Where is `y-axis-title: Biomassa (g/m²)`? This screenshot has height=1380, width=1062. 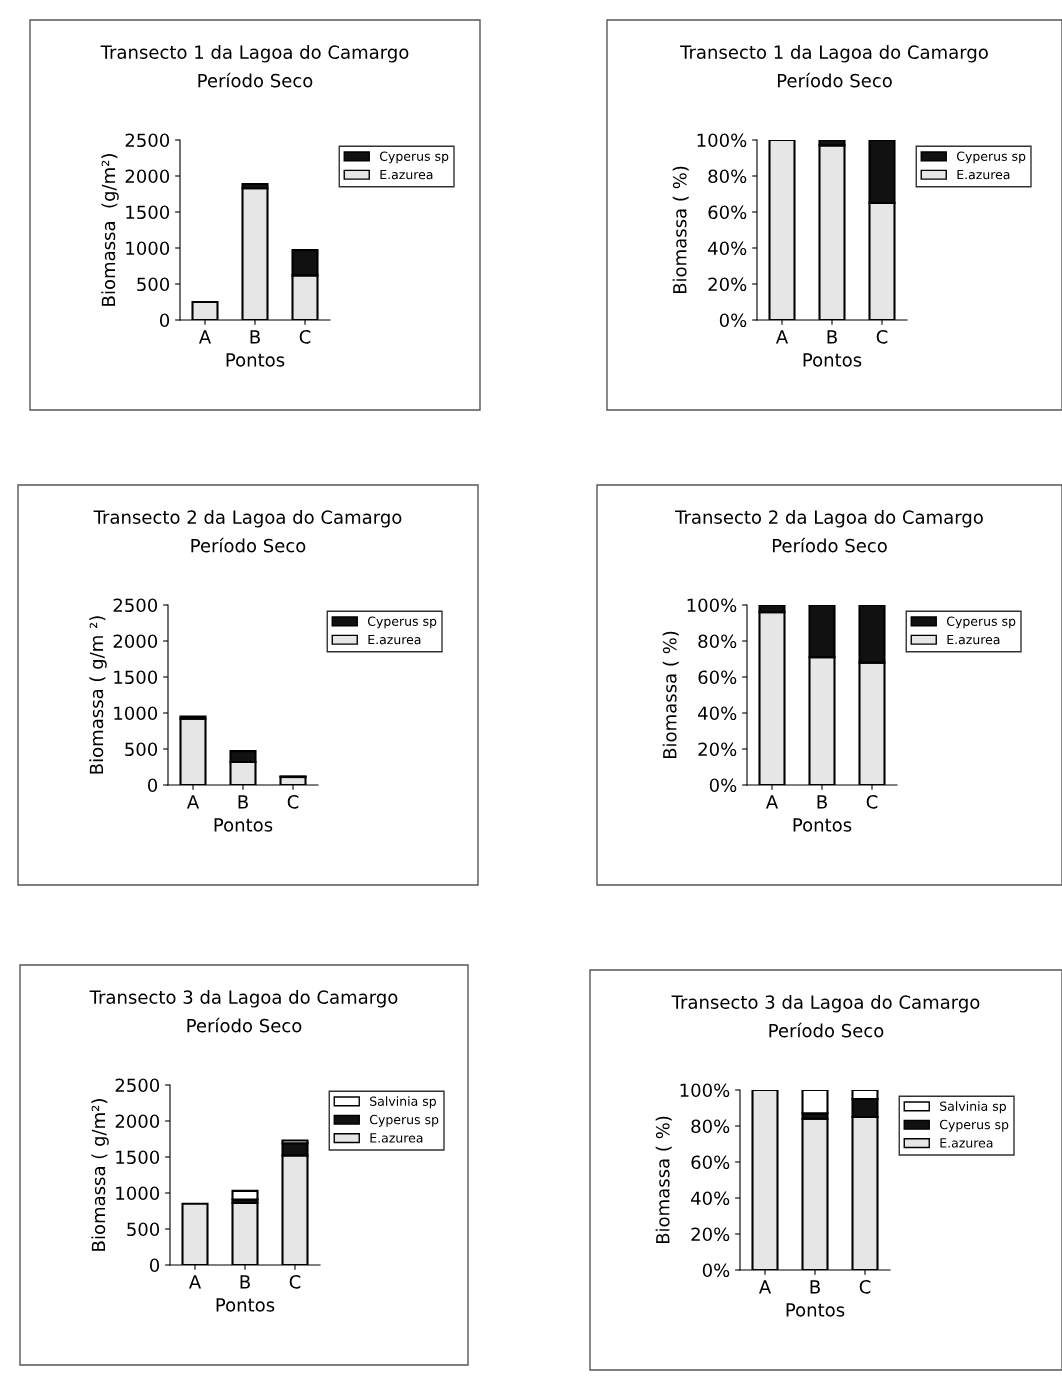 y-axis-title: Biomassa (g/m²) is located at coordinates (110, 230).